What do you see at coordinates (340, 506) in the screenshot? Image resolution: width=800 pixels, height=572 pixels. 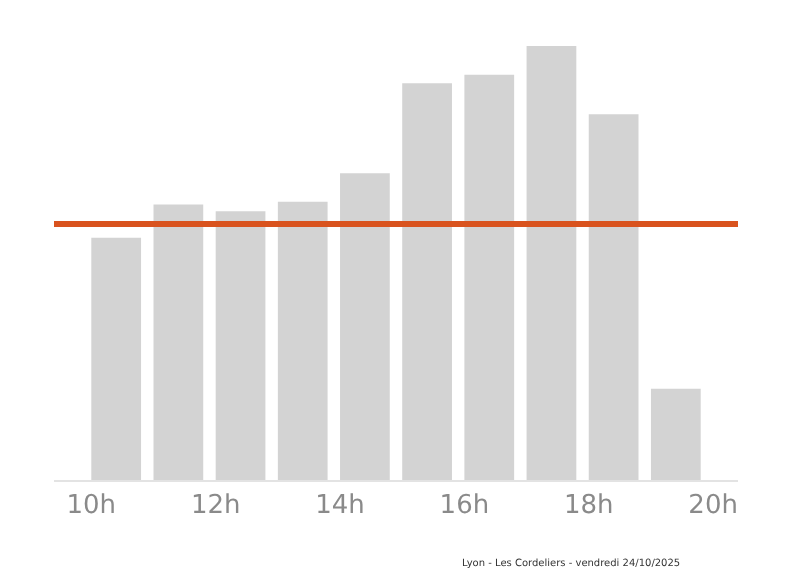 I see `x-tick-label: 14h` at bounding box center [340, 506].